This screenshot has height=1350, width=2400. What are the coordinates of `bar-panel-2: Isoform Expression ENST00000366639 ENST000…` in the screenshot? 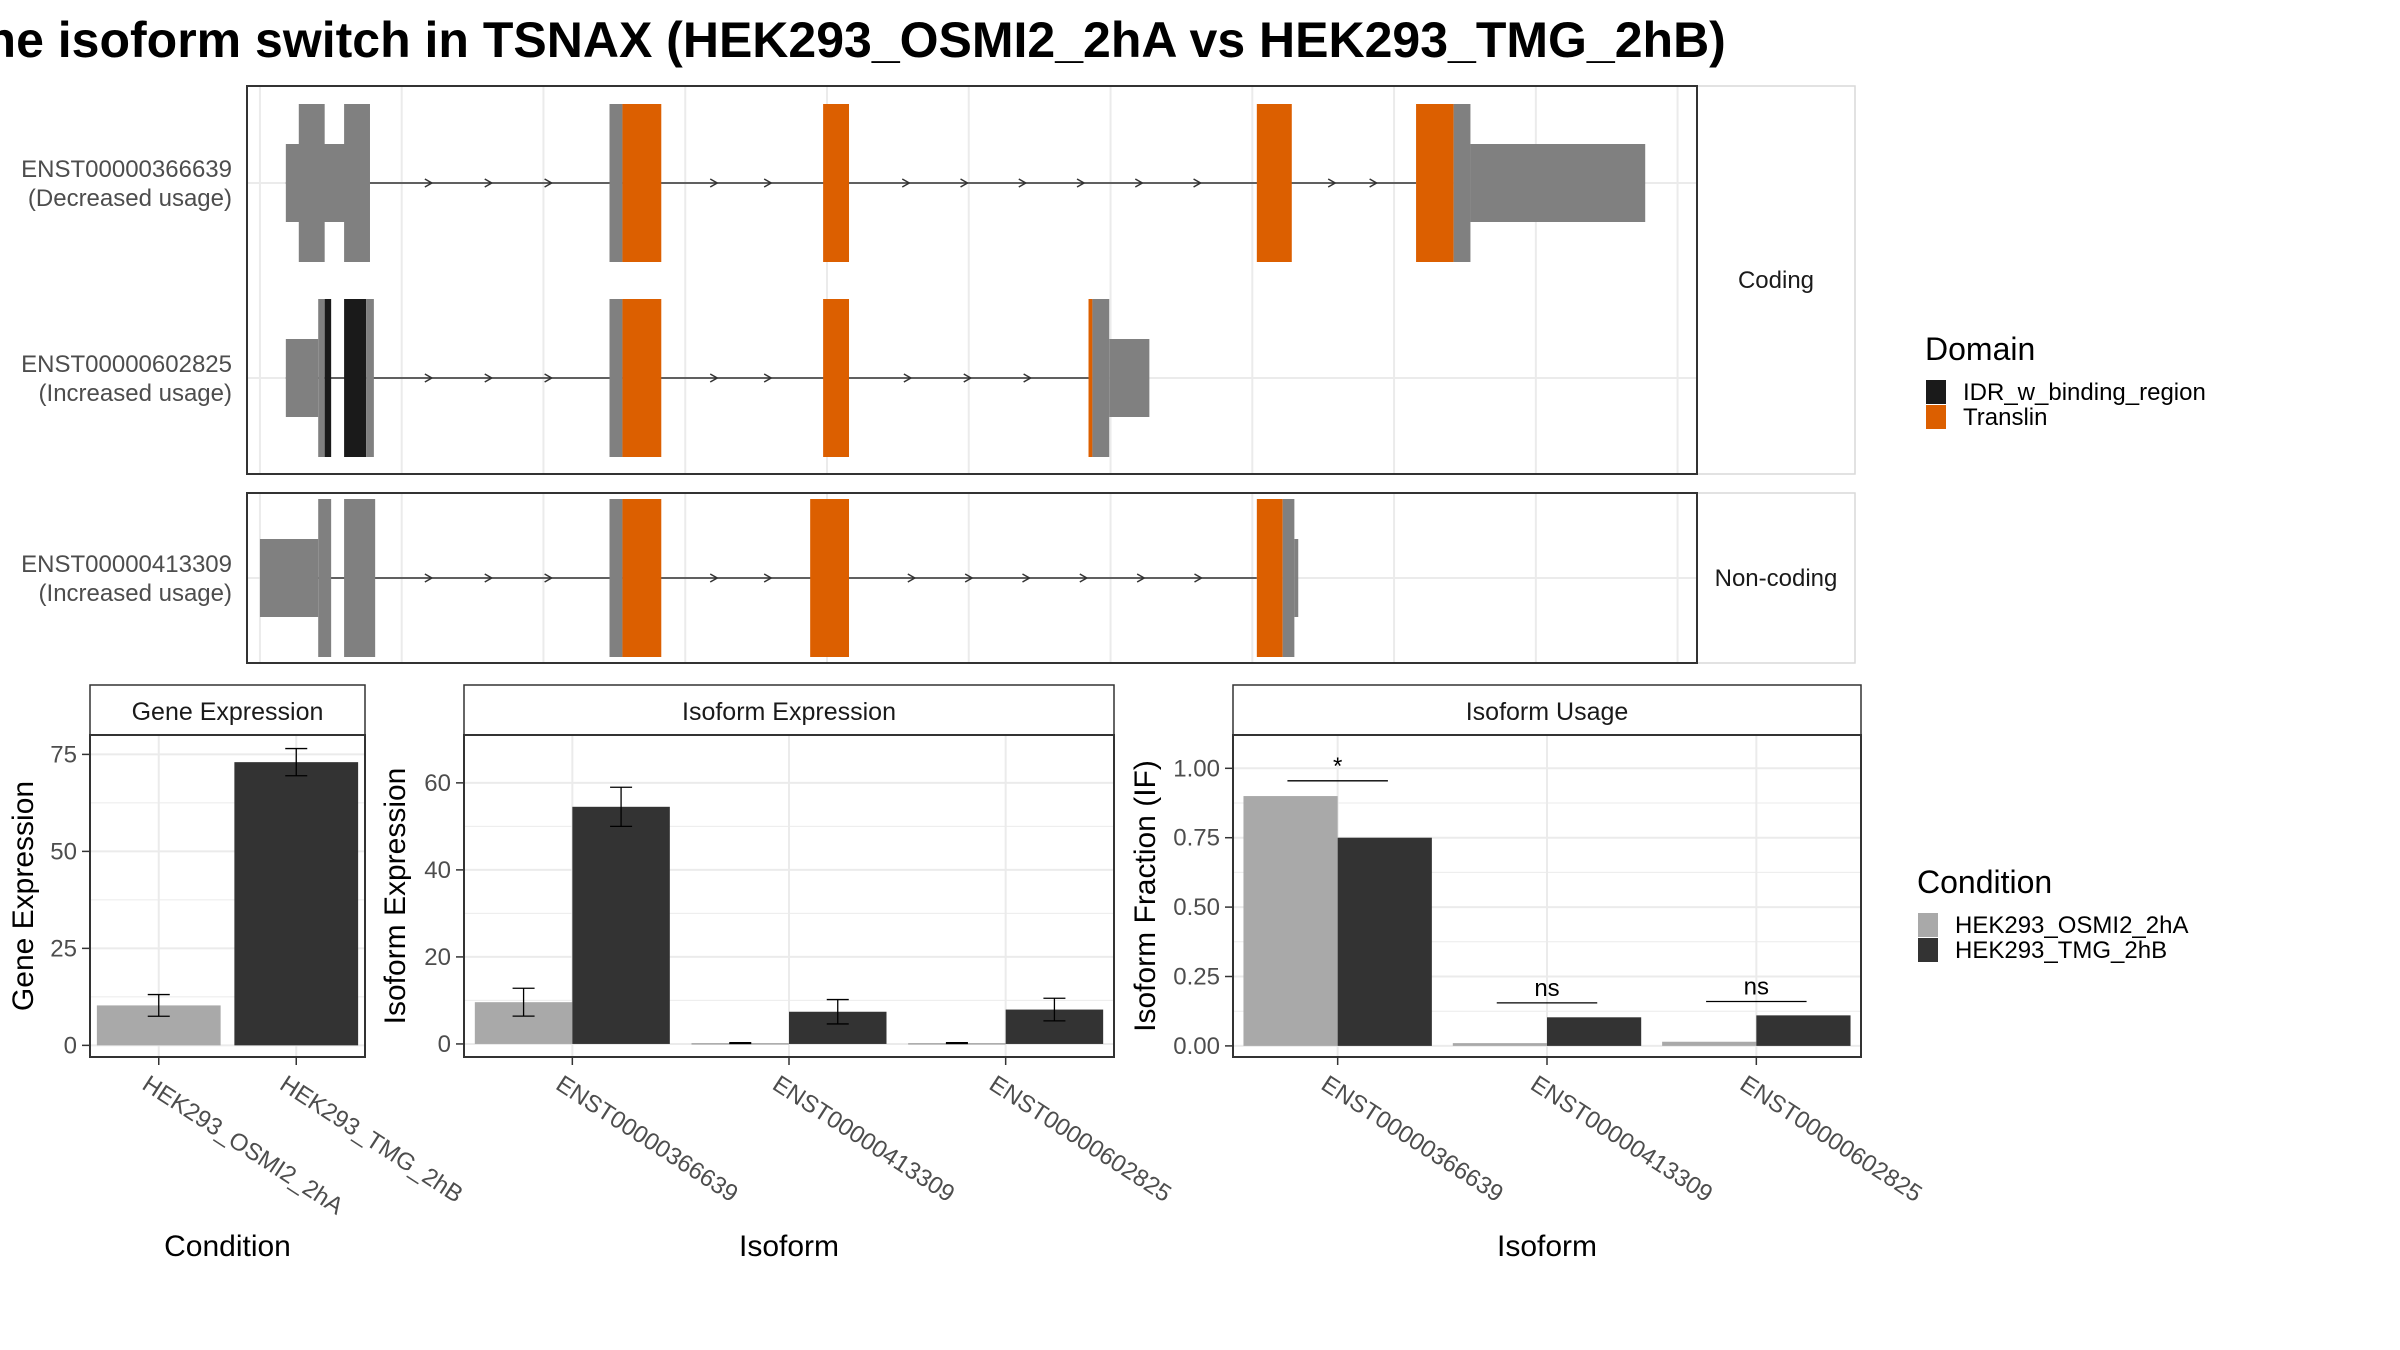 It's located at (777, 973).